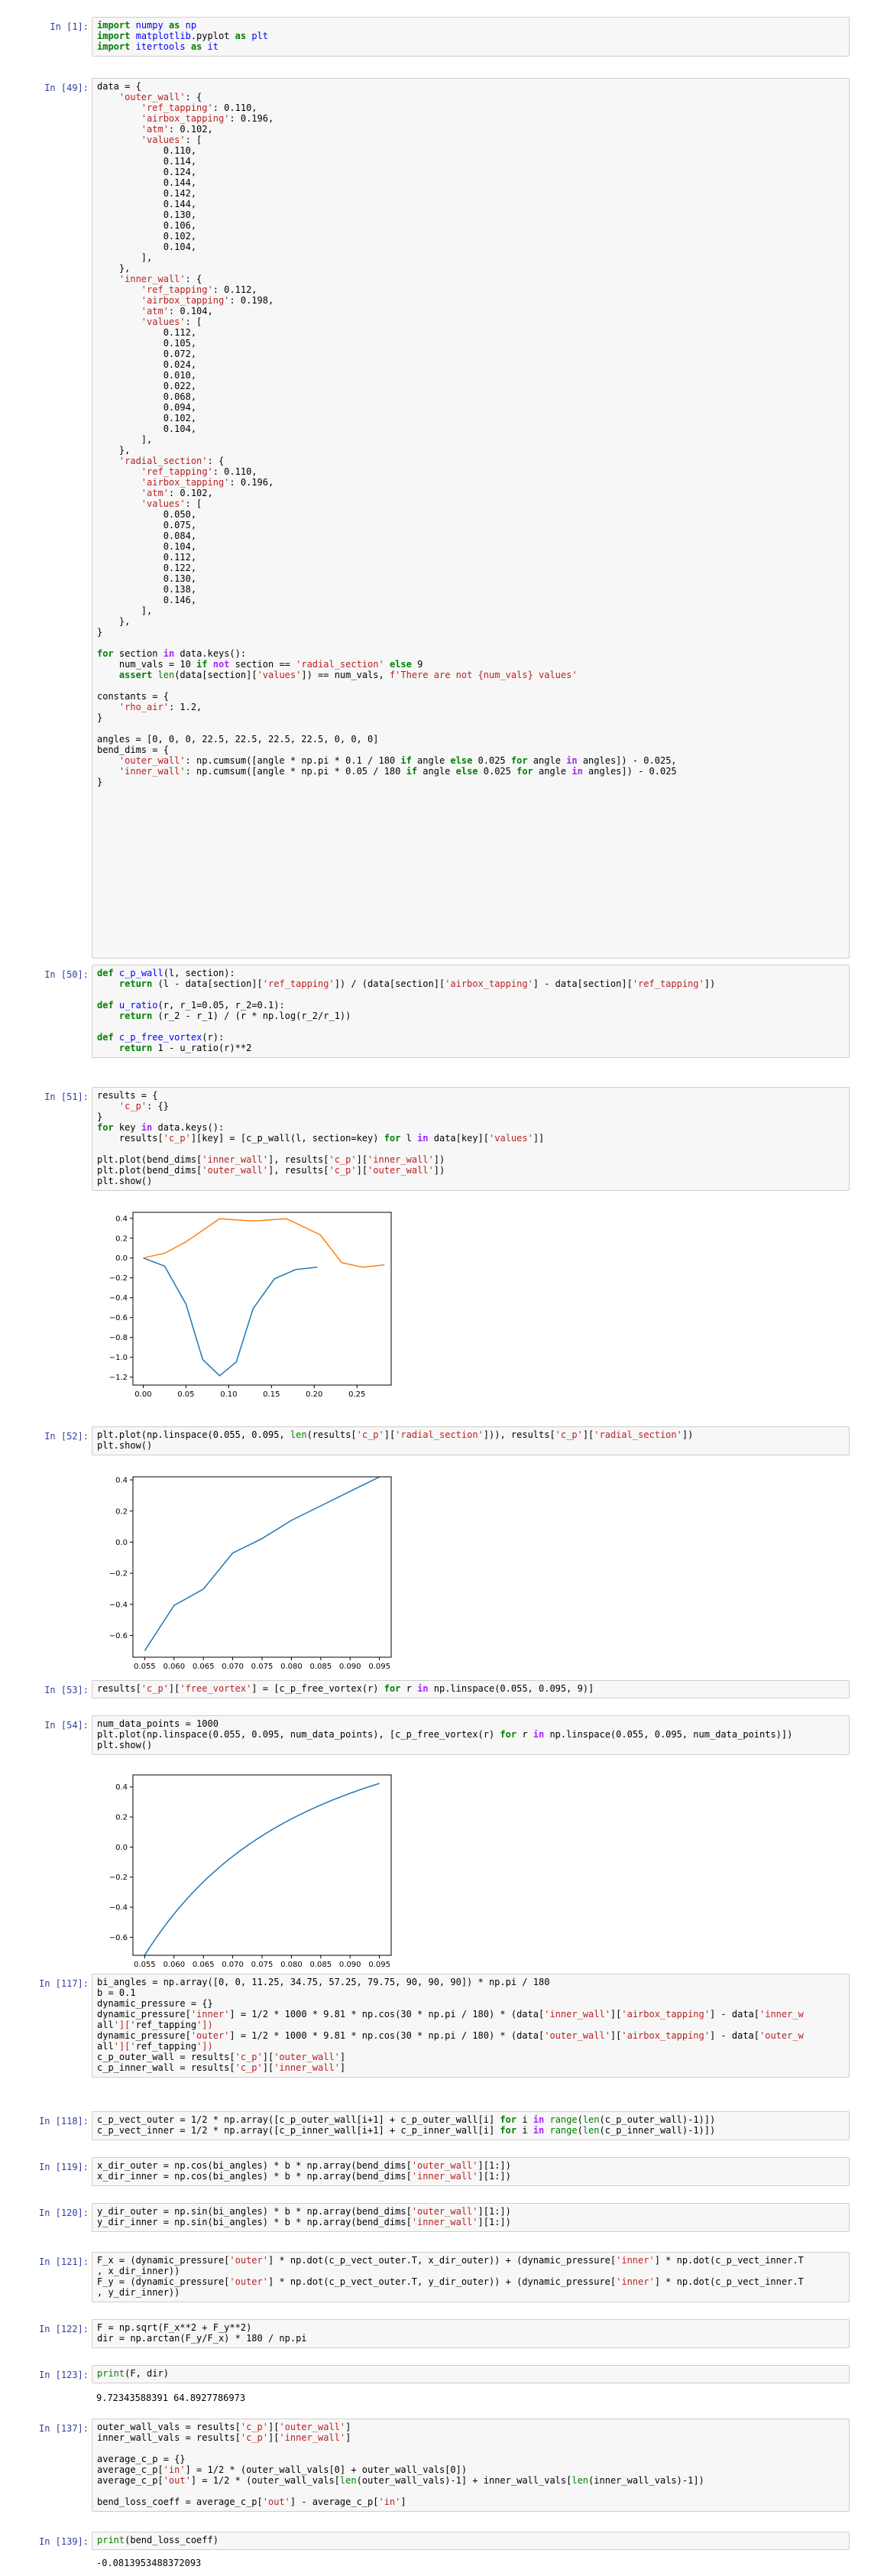 Image resolution: width=871 pixels, height=2576 pixels. I want to click on code-line: dynamic_pressure = {}, so click(471, 2004).